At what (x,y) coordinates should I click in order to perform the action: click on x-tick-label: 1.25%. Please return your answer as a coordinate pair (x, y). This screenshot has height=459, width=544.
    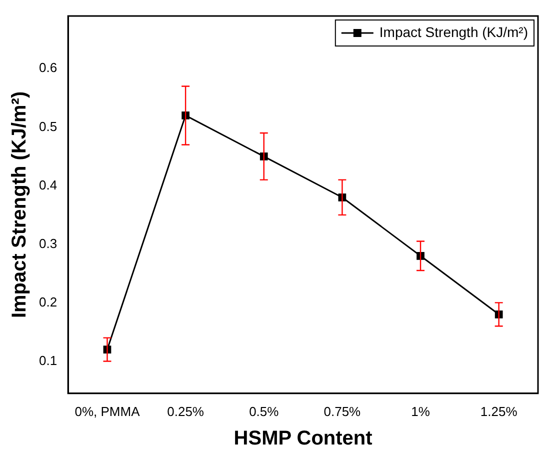
    Looking at the image, I should click on (499, 411).